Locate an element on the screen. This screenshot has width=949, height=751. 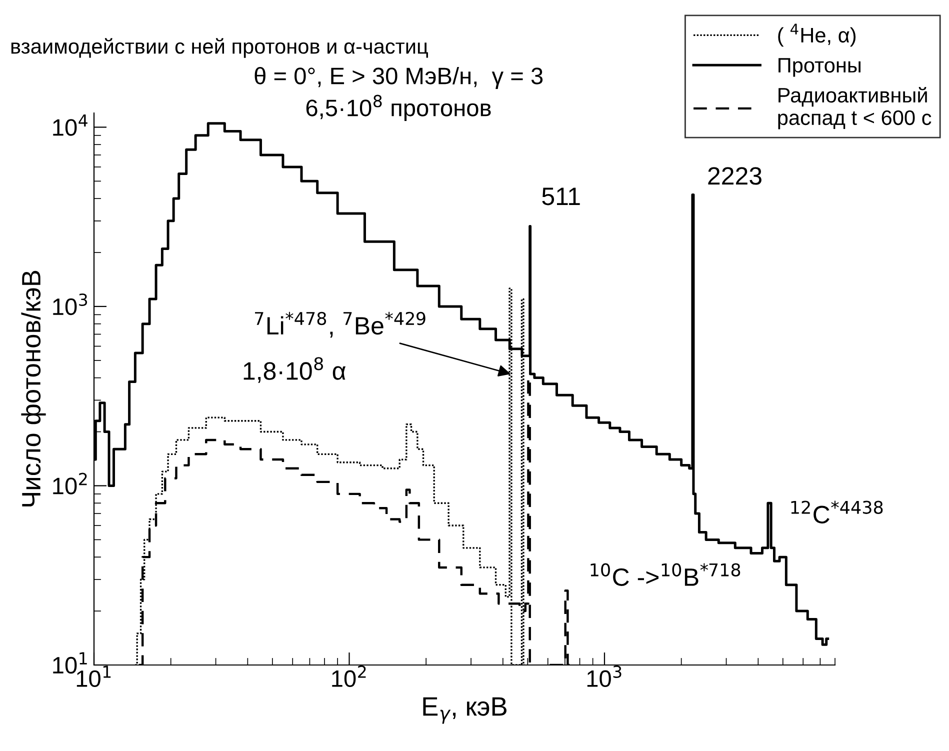
annotation: 1,8·10$^{8}$ α is located at coordinates (295, 370).